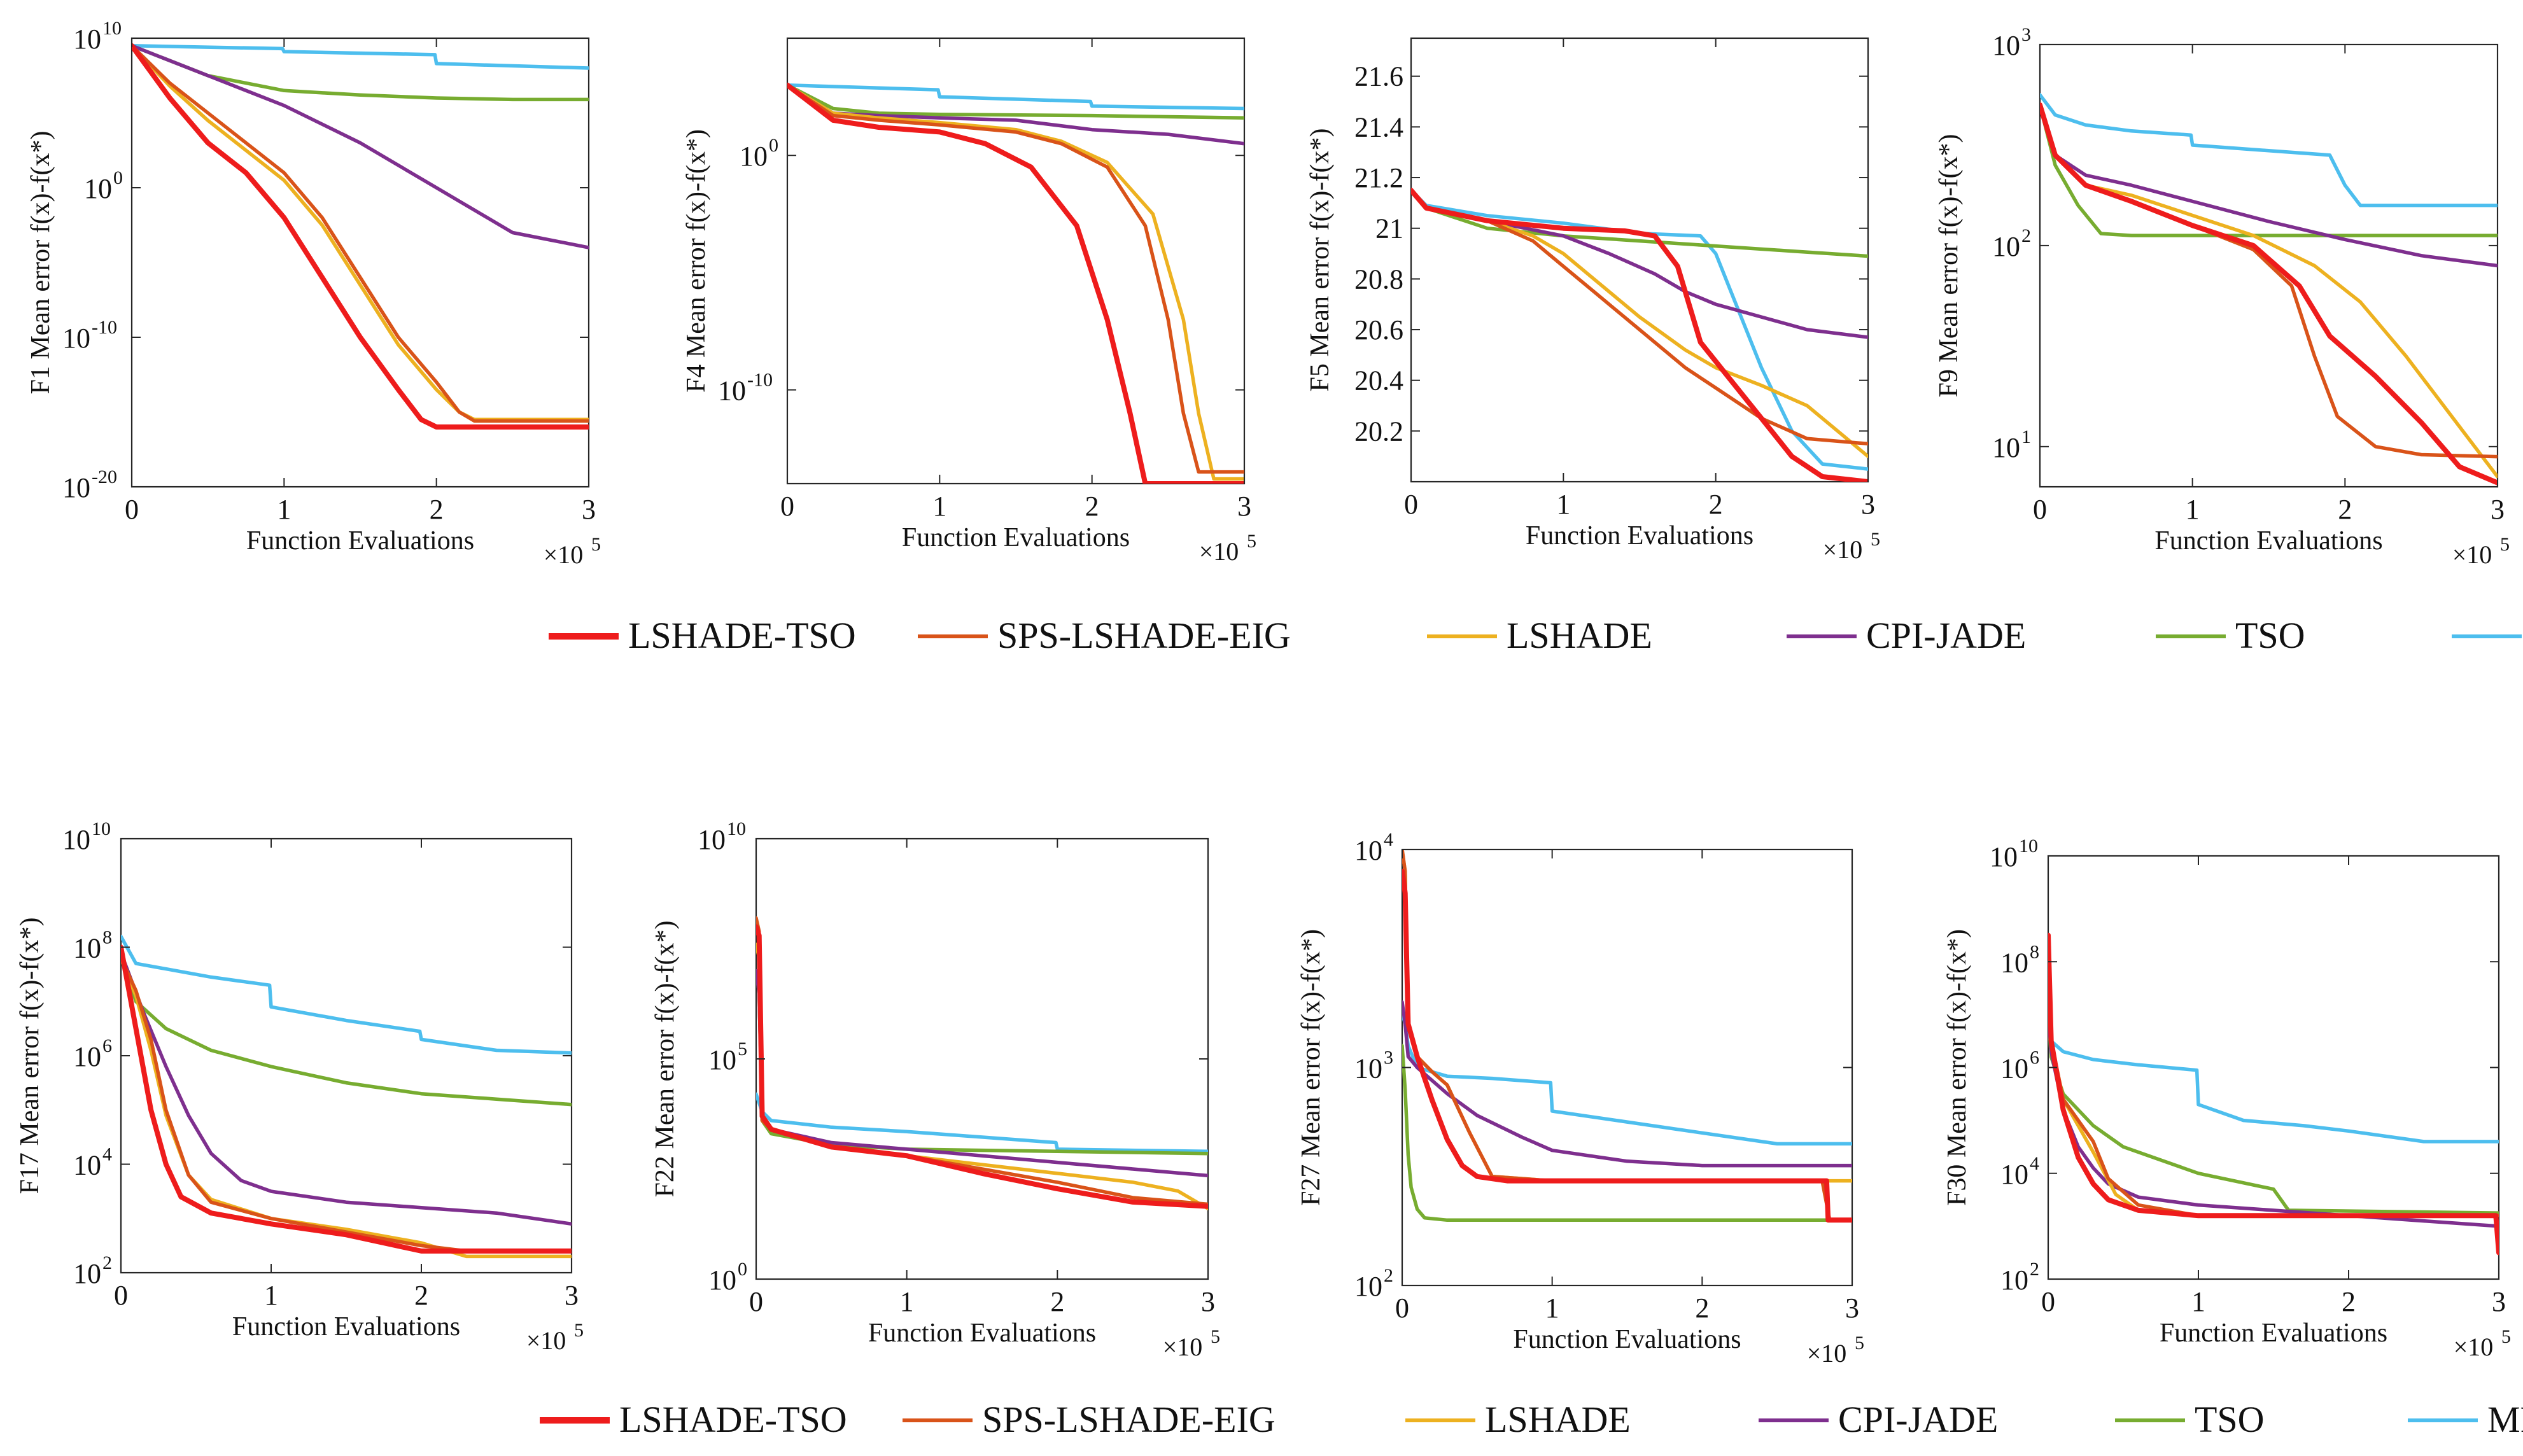  I want to click on y-tick-exponent: 6, so click(2034, 1057).